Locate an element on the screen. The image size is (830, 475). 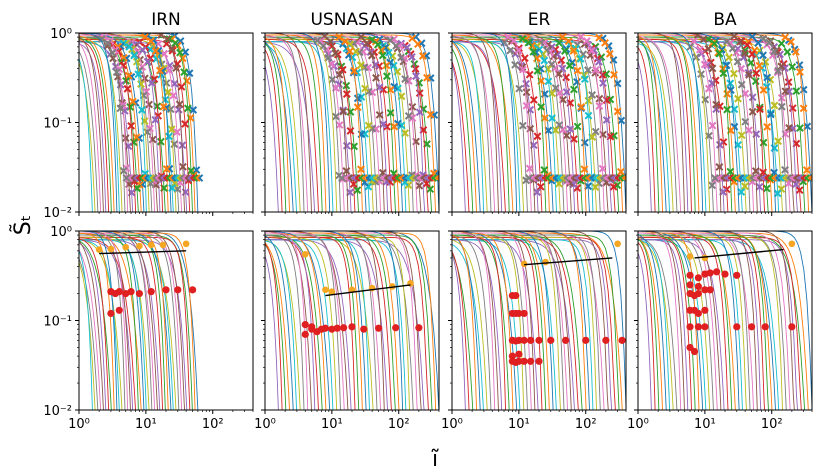
panel-3: BA is located at coordinates (730, 124).